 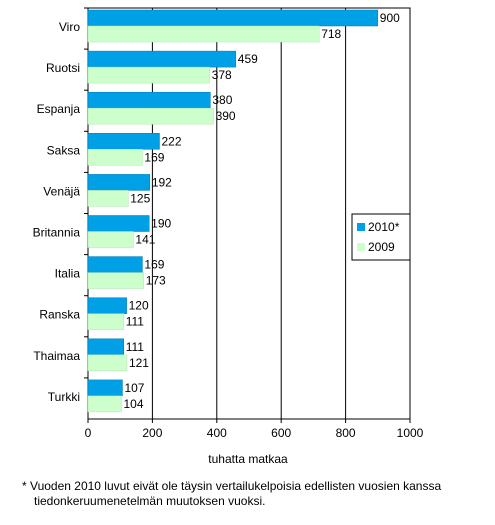 What do you see at coordinates (217, 433) in the screenshot?
I see `x-tick-label: 400` at bounding box center [217, 433].